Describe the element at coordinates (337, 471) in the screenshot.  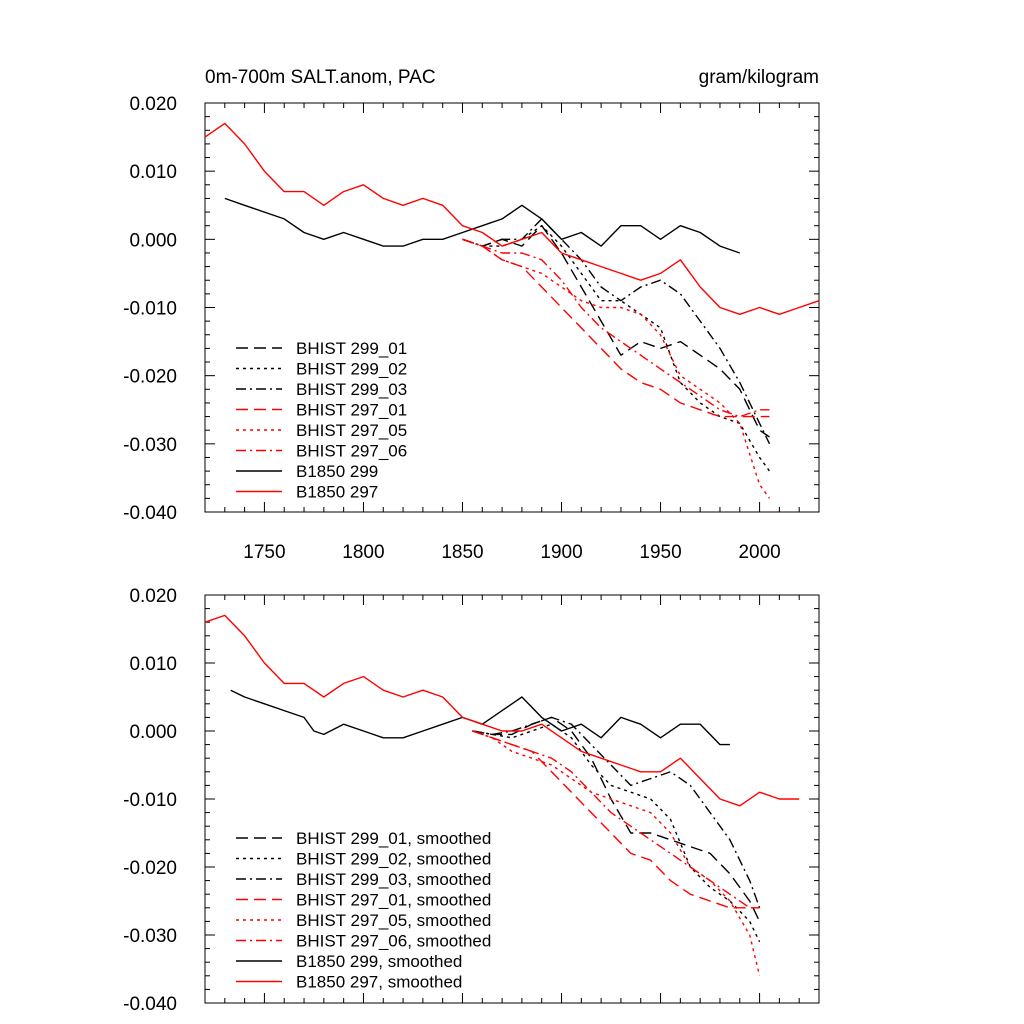
I see `legend-label: B1850 299` at that location.